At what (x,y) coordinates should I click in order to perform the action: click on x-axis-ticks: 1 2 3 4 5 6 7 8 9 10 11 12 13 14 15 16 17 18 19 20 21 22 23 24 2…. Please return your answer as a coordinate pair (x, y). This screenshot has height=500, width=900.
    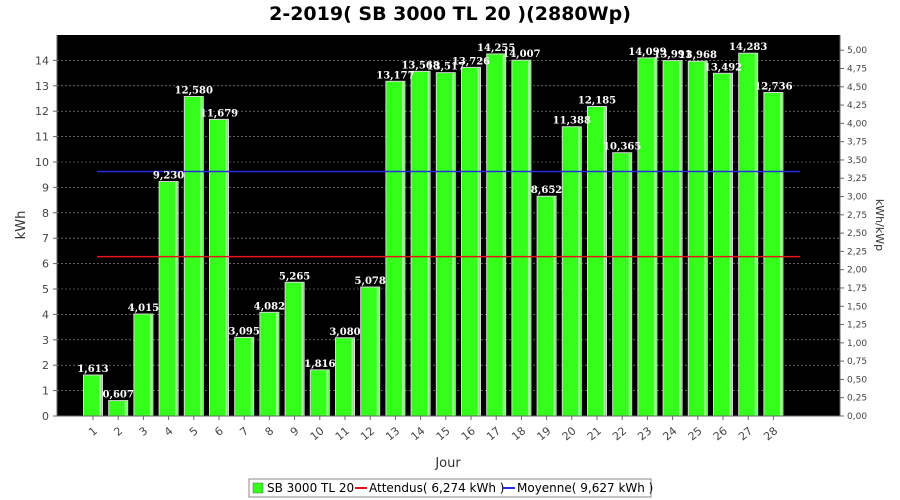
    Looking at the image, I should click on (433, 429).